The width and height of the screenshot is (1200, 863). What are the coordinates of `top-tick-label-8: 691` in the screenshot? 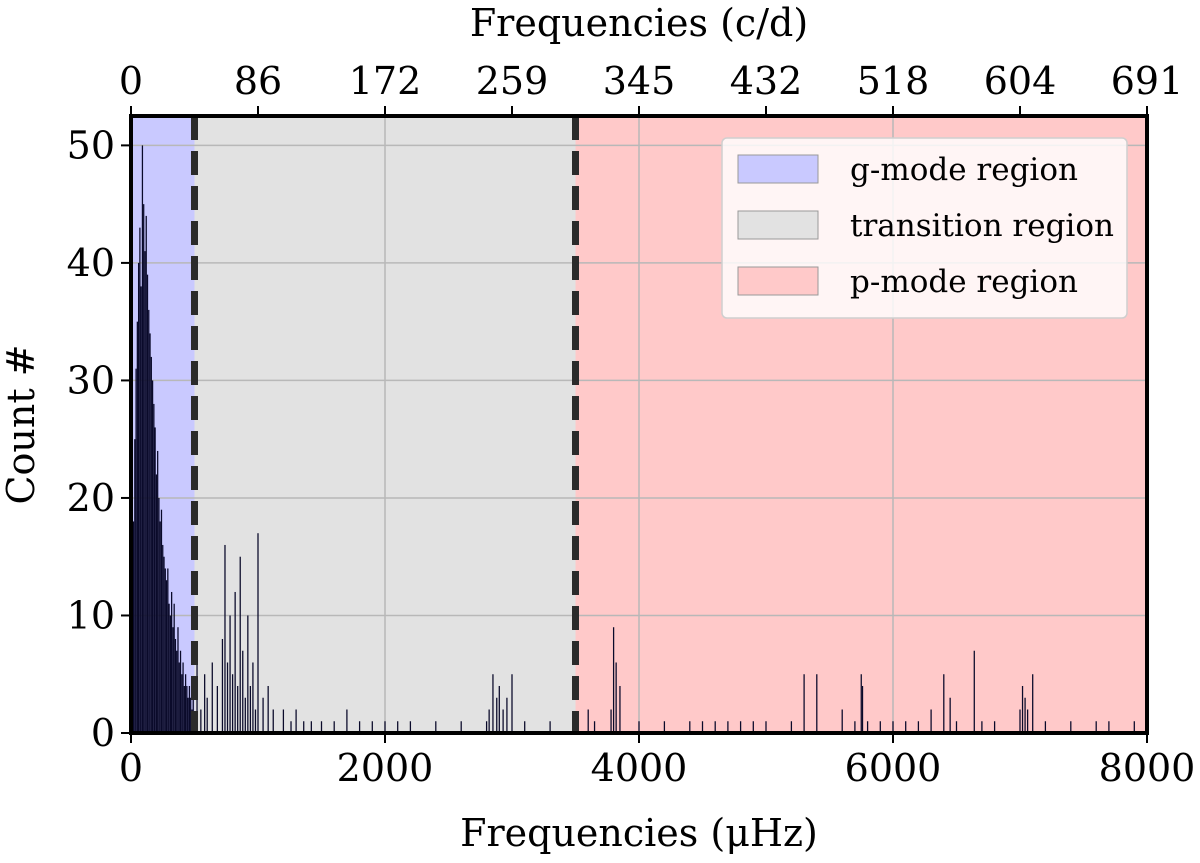 It's located at (1147, 81).